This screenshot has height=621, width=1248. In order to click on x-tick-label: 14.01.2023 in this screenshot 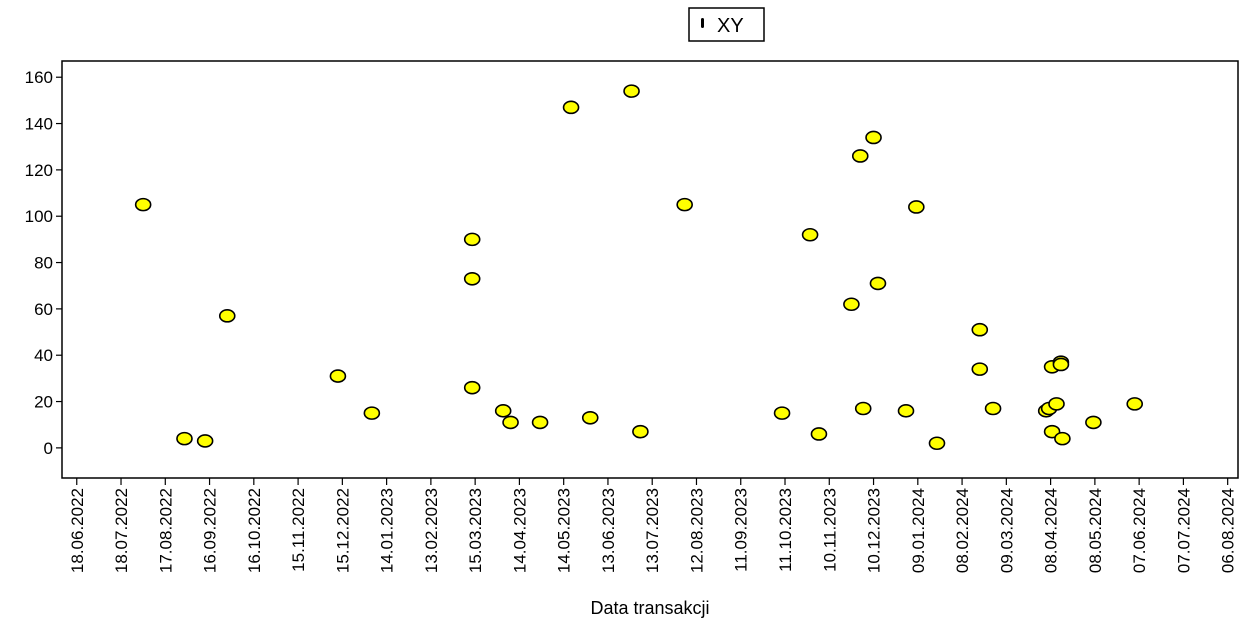, I will do `click(387, 530)`.